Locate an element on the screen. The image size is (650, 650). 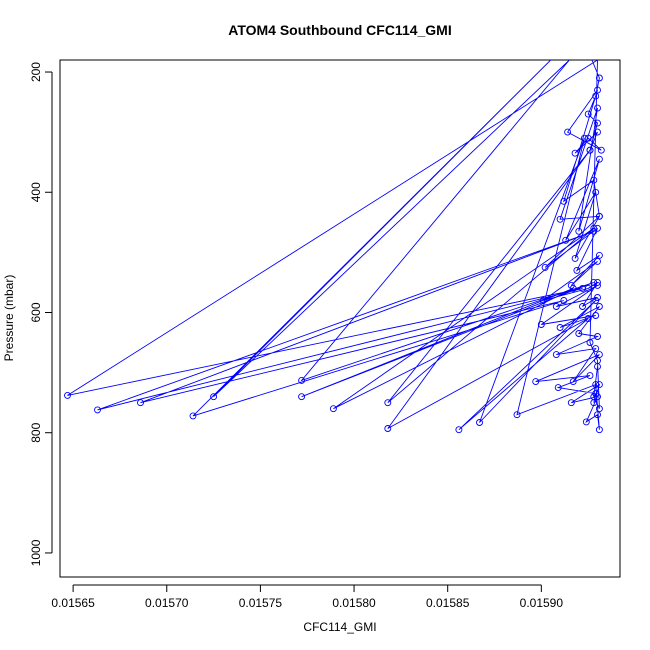
y-axis: 200 400 600 800 1000 is located at coordinates (41, 314).